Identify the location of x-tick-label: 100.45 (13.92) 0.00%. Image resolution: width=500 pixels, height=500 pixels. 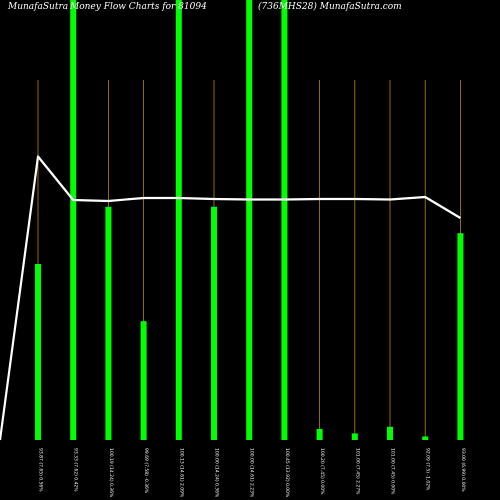
(287, 473).